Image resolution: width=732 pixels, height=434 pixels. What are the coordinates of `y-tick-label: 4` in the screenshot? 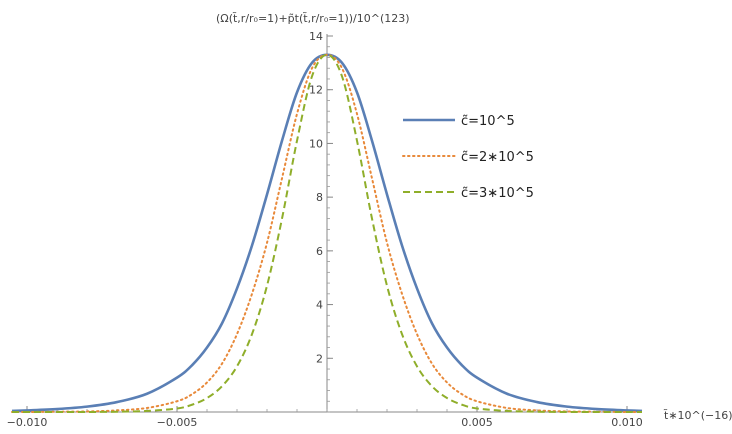 It's located at (319, 305).